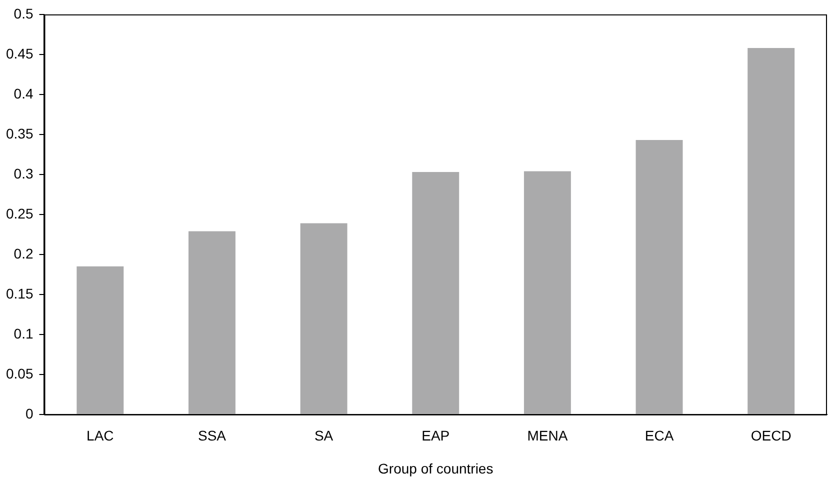 This screenshot has height=482, width=833. Describe the element at coordinates (20, 293) in the screenshot. I see `y-tick-label: 0.15` at that location.